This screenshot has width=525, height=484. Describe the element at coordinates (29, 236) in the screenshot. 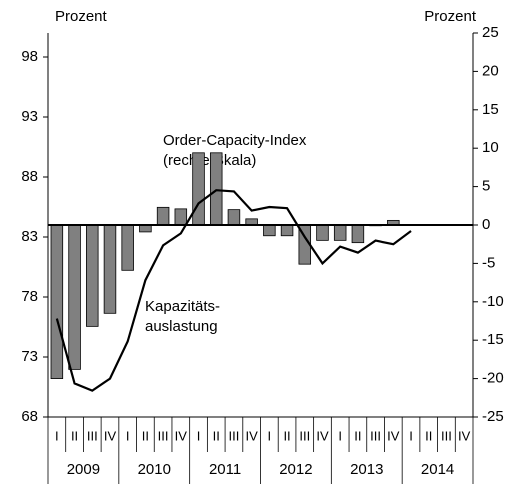

I see `y-tick-label: 83` at that location.